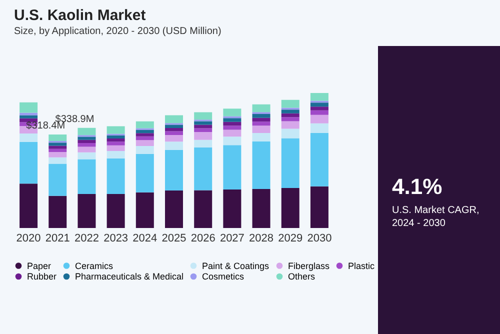  Describe the element at coordinates (94, 265) in the screenshot. I see `legend-label: Ceramics` at that location.